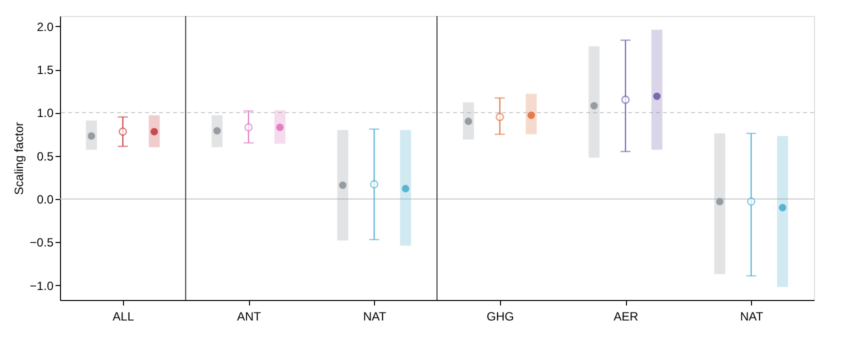  What do you see at coordinates (45, 156) in the screenshot?
I see `y-tick-label: 0.5` at bounding box center [45, 156].